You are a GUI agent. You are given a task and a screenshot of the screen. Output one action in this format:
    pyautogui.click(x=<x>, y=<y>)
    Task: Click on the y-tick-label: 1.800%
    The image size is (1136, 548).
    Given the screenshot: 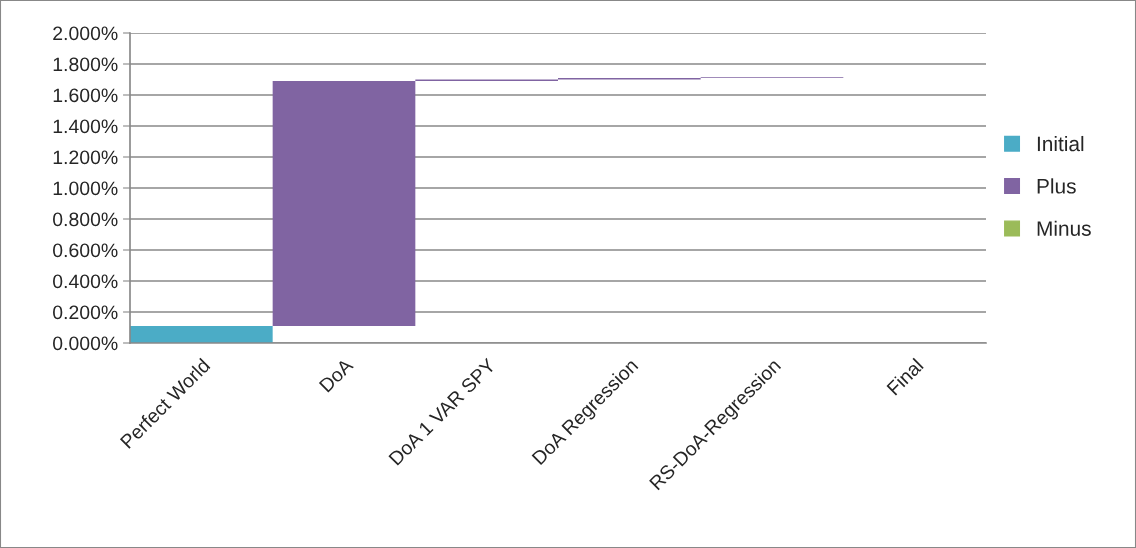 What is the action you would take?
    pyautogui.click(x=85, y=64)
    